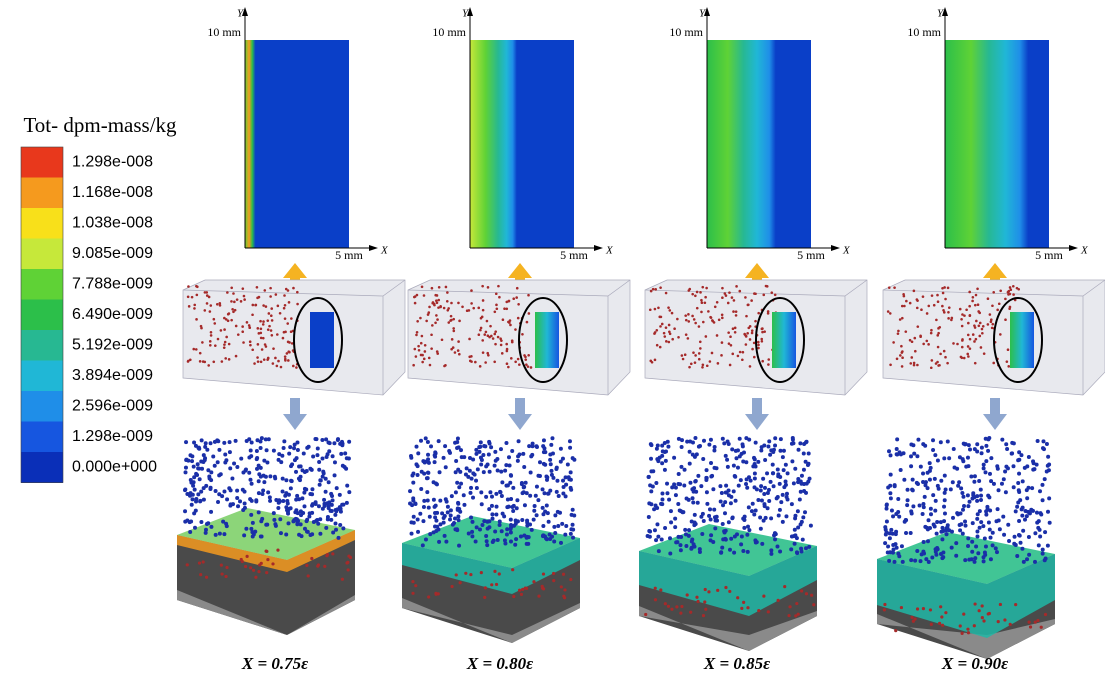  I want to click on y-axis-label: Y, so click(241, 14).